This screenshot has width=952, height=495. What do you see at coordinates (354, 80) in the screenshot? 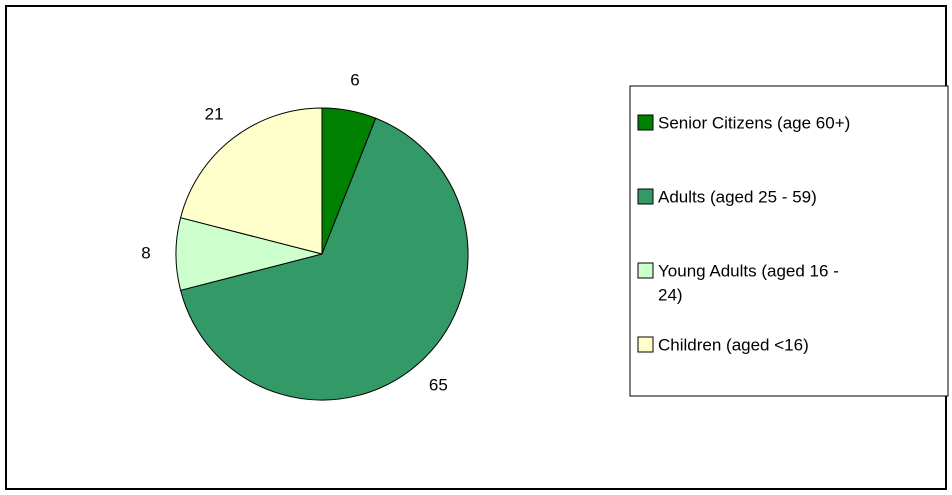
I see `pie-data-label-1: 6` at bounding box center [354, 80].